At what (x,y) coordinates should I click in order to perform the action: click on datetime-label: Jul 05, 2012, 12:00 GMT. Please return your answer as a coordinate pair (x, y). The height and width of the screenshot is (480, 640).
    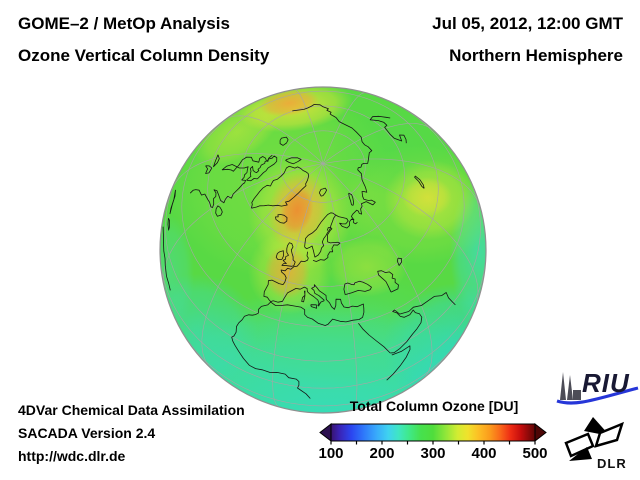
    Looking at the image, I should click on (527, 23).